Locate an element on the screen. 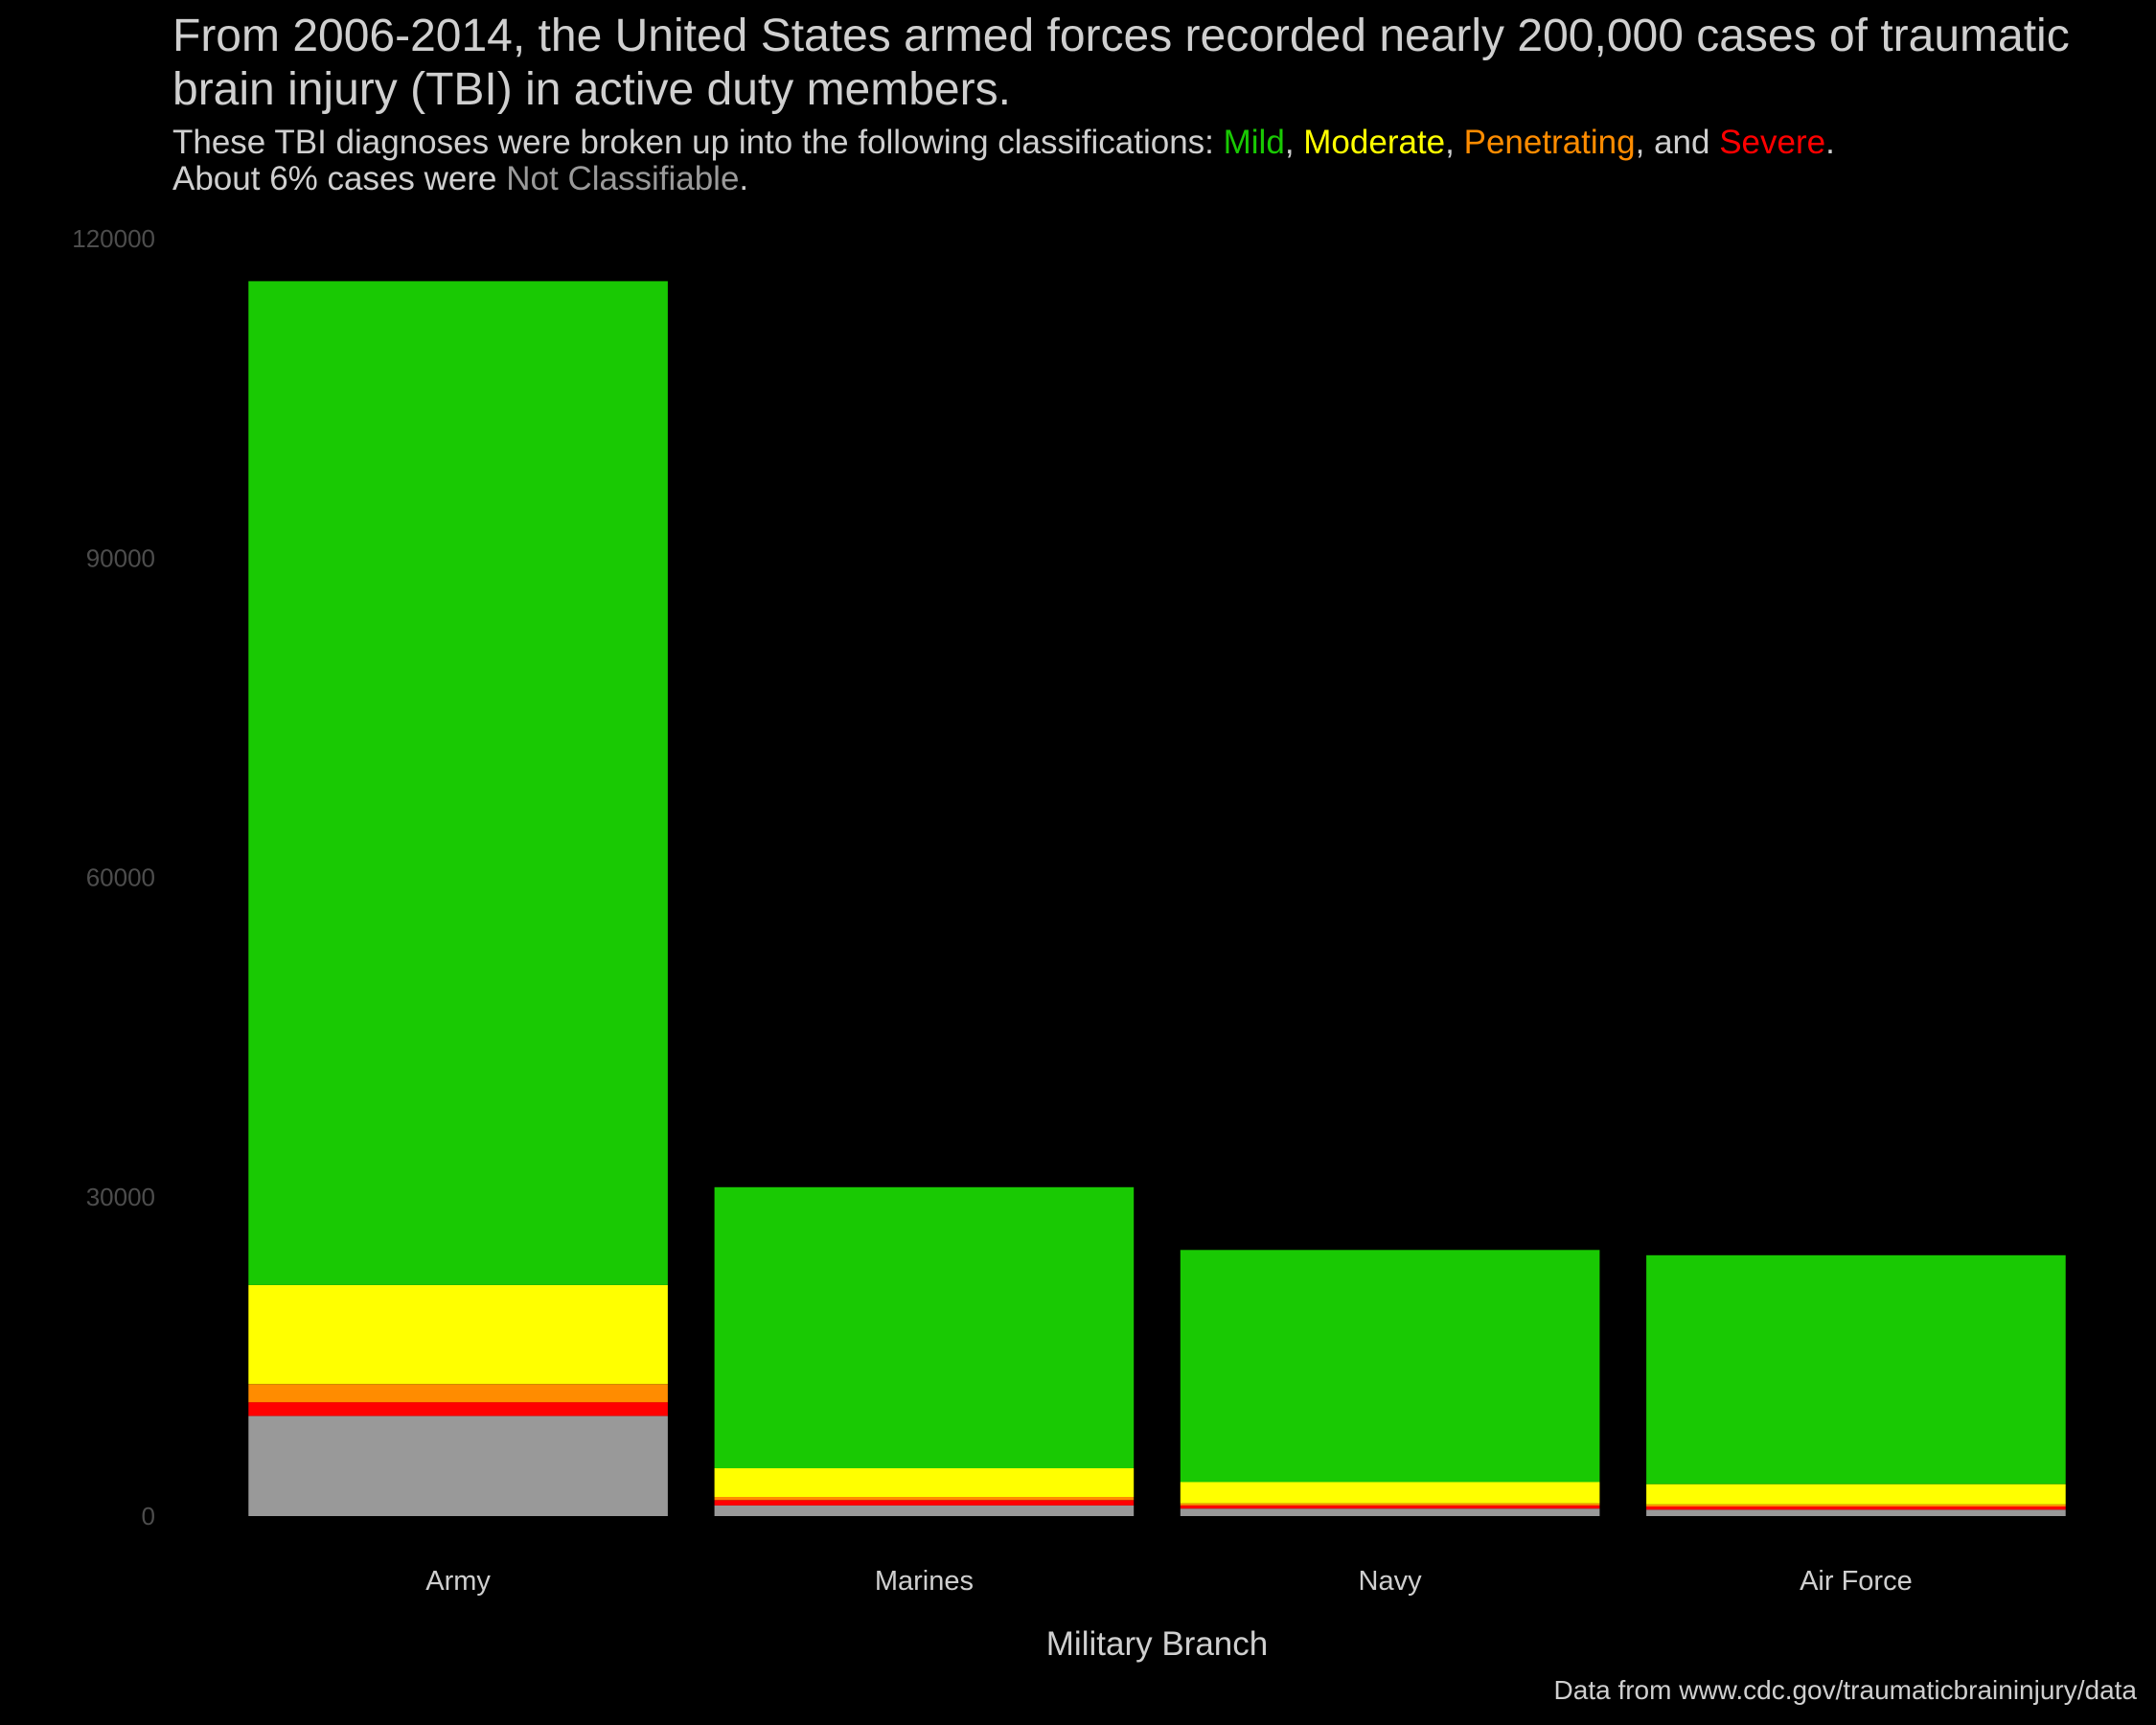 The image size is (2156, 1725). subtitle-severe: Severe is located at coordinates (1772, 142).